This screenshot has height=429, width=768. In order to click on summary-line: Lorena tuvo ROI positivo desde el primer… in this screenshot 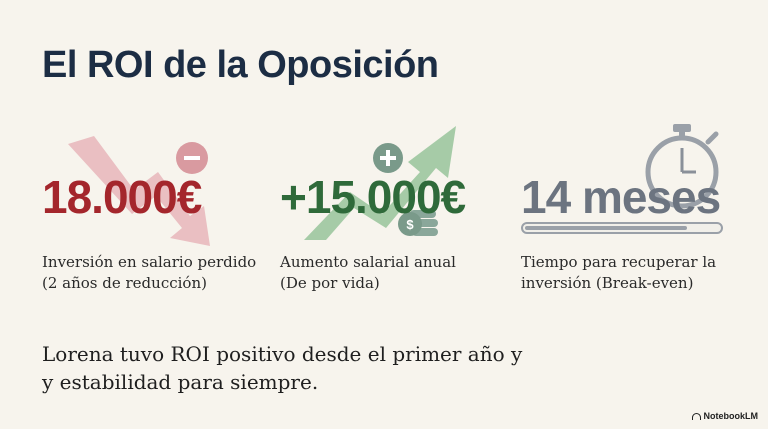, I will do `click(282, 354)`.